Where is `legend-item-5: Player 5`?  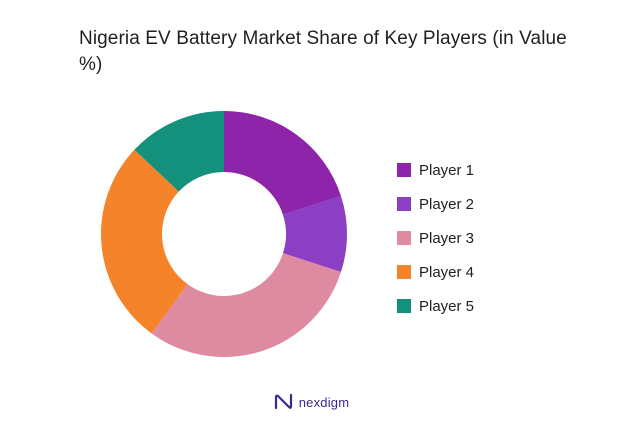
legend-item-5: Player 5 is located at coordinates (435, 306).